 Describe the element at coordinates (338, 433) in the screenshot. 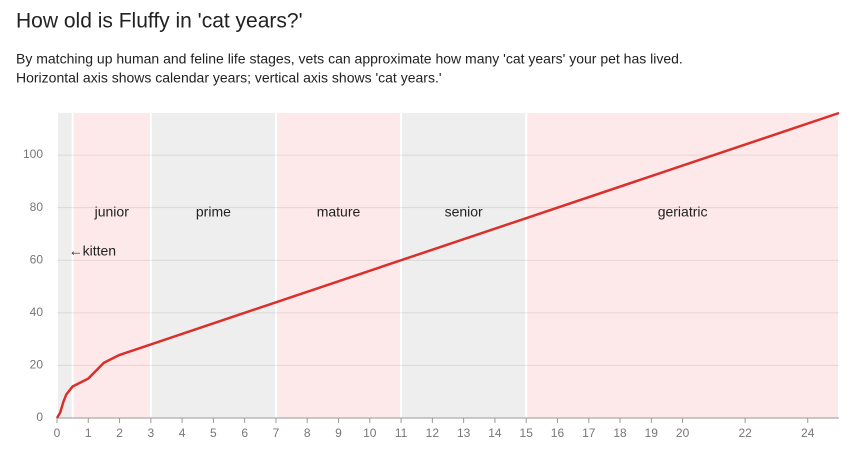

I see `x-tick-label: 9` at that location.